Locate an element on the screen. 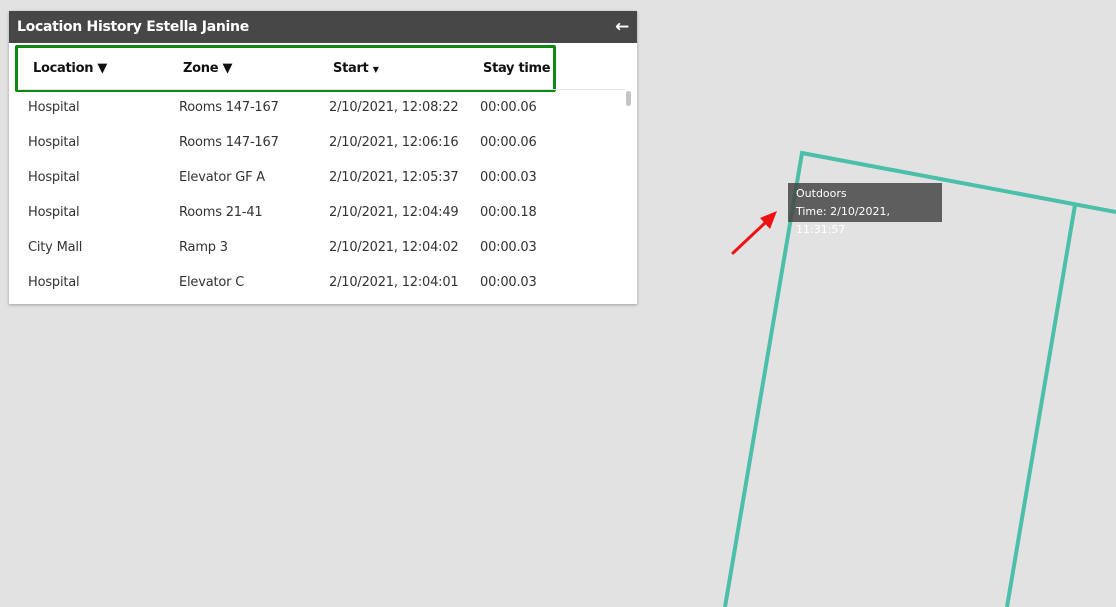  table-cell: Ramp 3 is located at coordinates (203, 247).